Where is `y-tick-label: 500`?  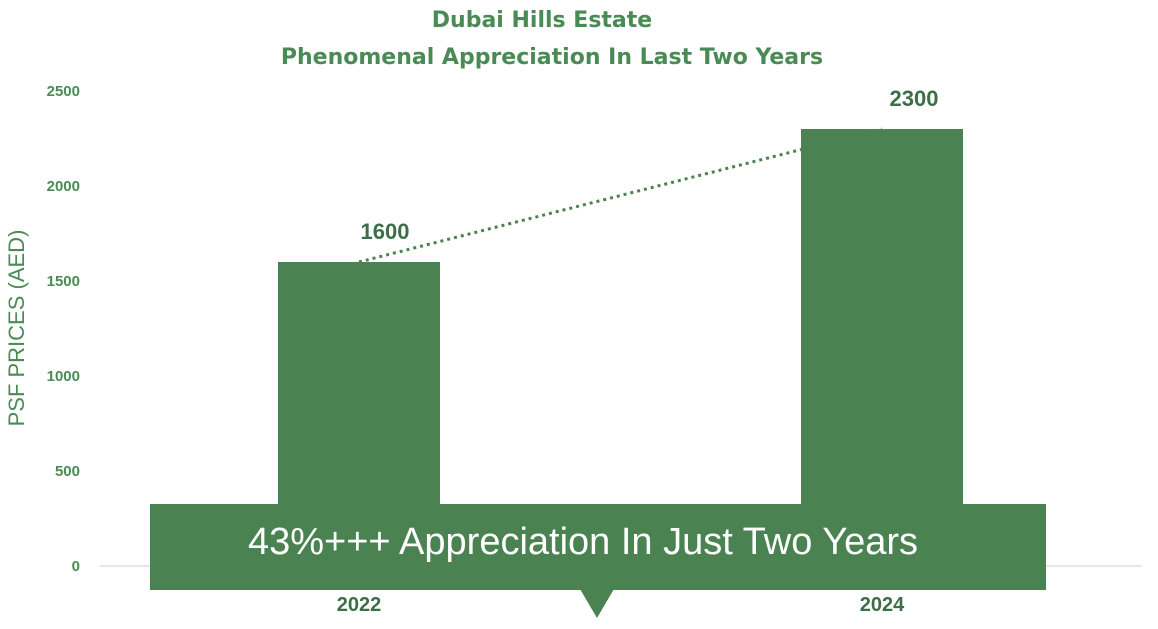
y-tick-label: 500 is located at coordinates (67, 471).